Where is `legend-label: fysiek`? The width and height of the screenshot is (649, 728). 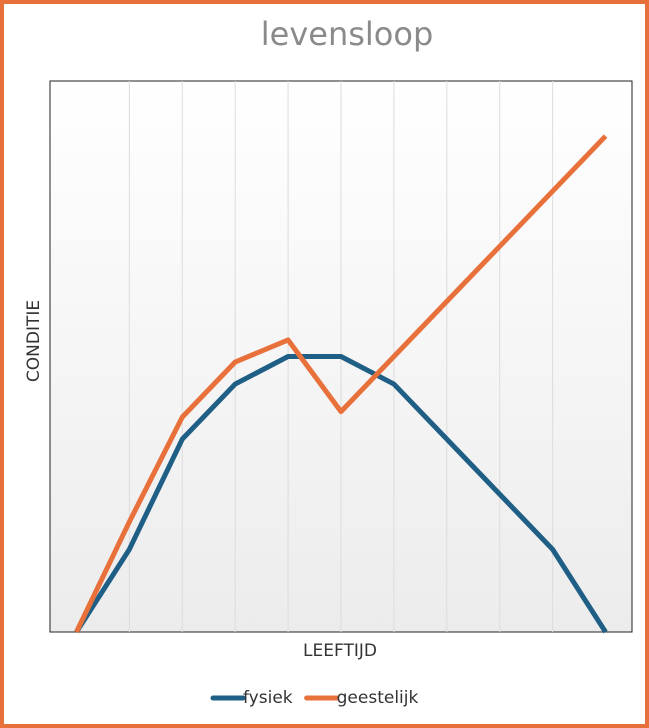 legend-label: fysiek is located at coordinates (268, 698).